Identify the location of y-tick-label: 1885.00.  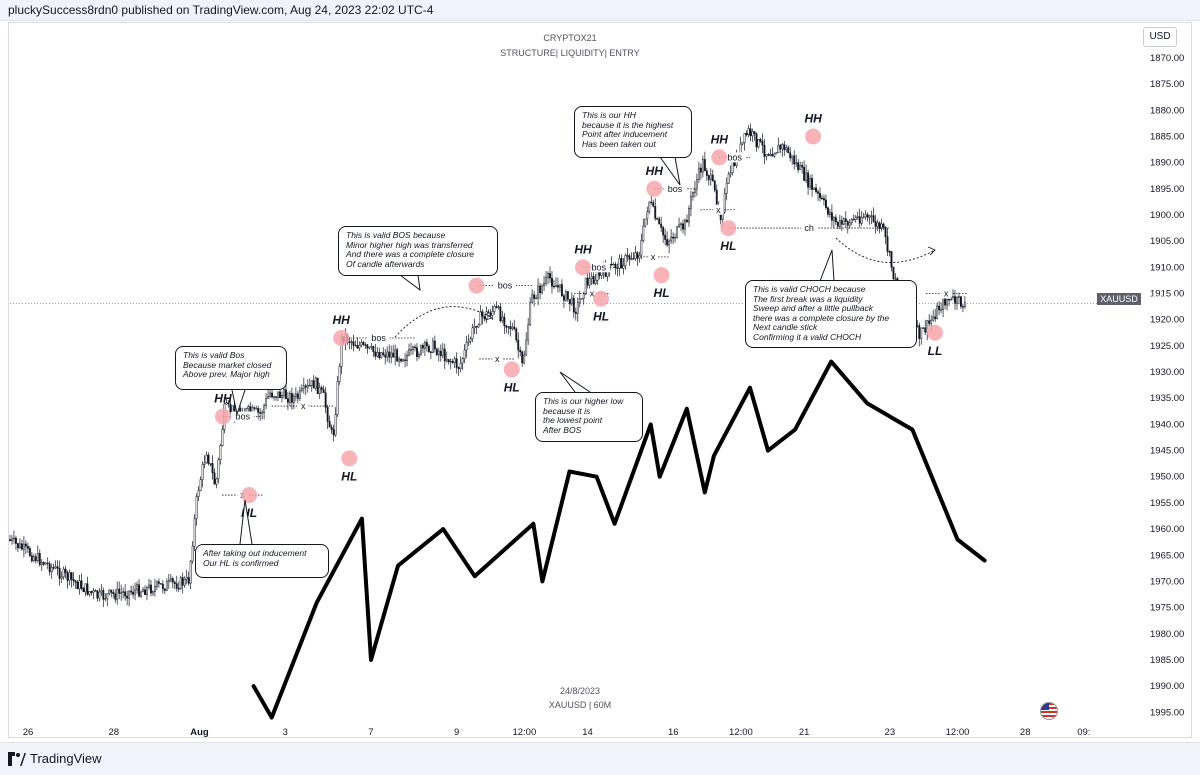
(1167, 136).